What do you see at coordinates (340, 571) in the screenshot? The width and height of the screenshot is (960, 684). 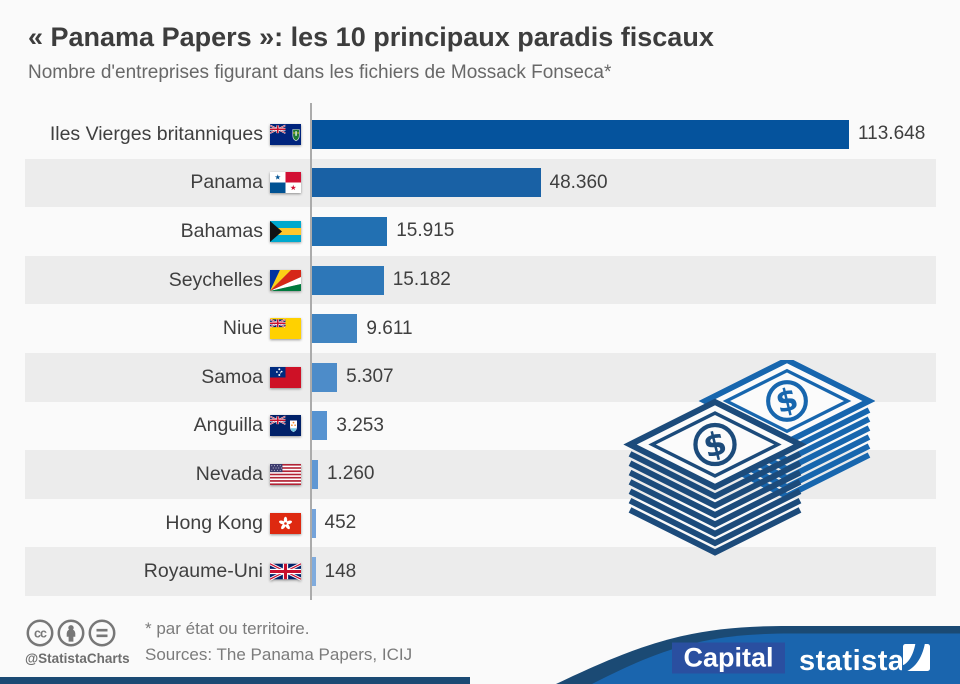 I see `value-label: 148` at bounding box center [340, 571].